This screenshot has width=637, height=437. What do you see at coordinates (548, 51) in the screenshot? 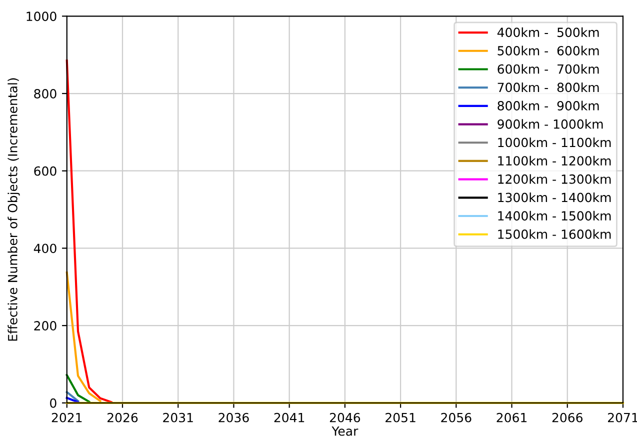
I see `legend-label: 500km - 600km` at bounding box center [548, 51].